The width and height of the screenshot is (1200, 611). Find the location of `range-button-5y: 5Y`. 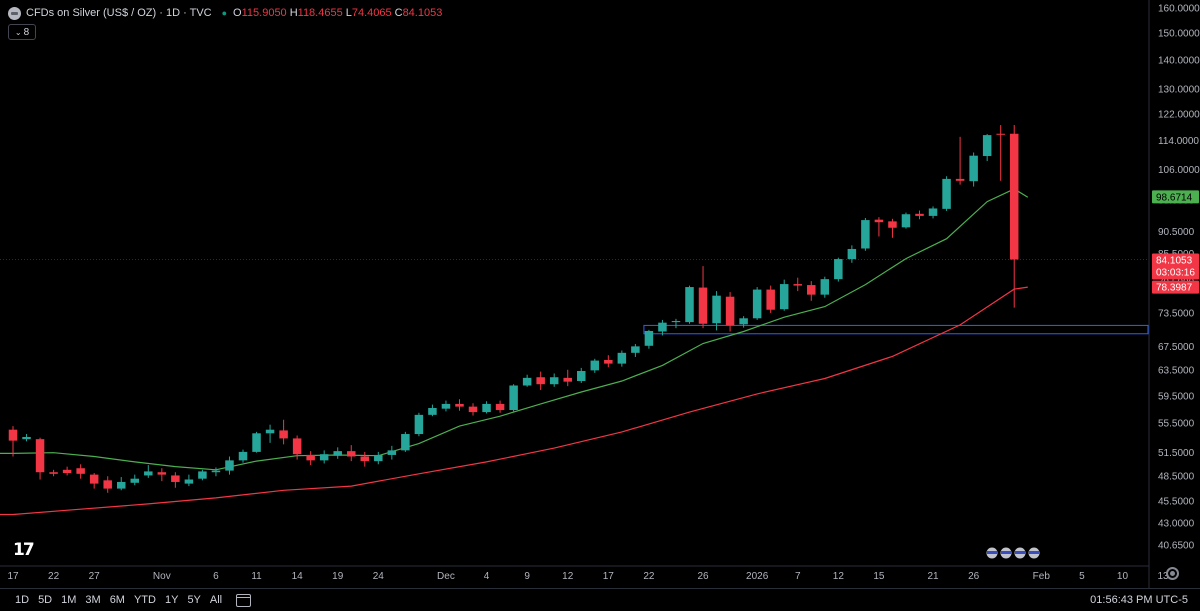

range-button-5y: 5Y is located at coordinates (194, 600).